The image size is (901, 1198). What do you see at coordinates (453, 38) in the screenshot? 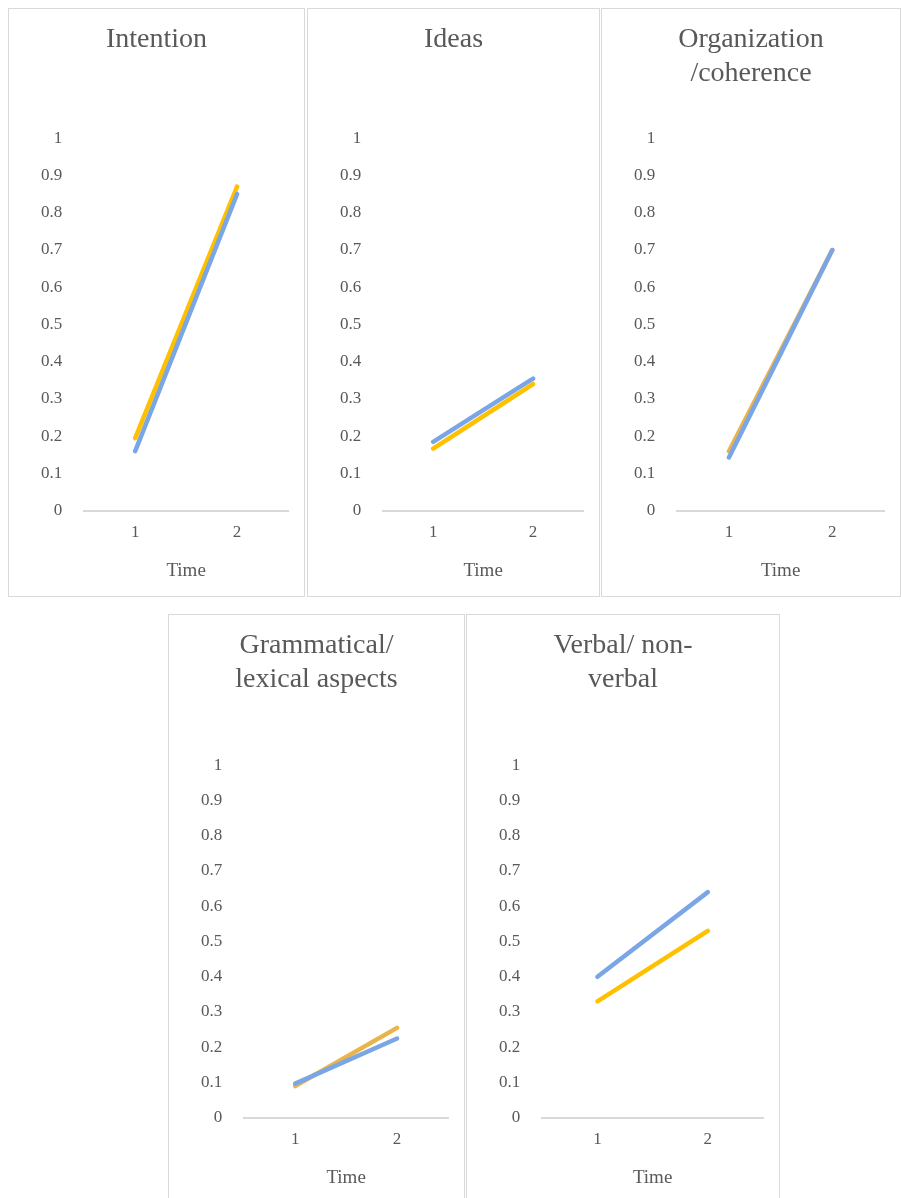
I see `chart-title: Ideas` at bounding box center [453, 38].